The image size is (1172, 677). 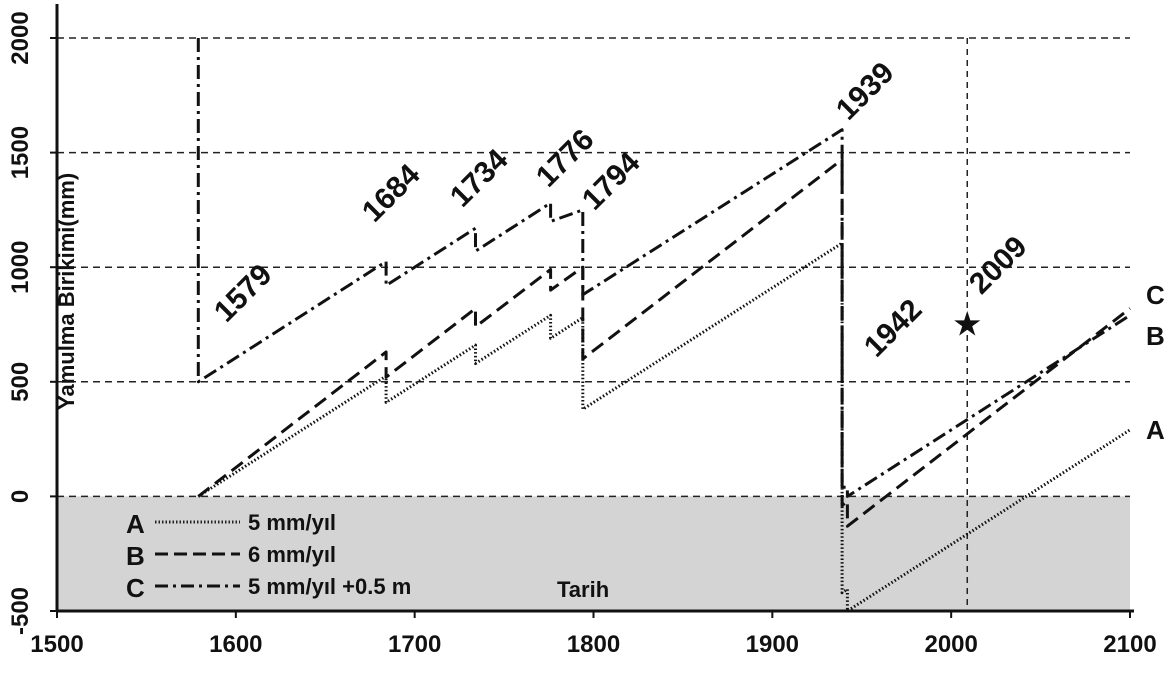 What do you see at coordinates (967, 325) in the screenshot?
I see `star-icon: ★` at bounding box center [967, 325].